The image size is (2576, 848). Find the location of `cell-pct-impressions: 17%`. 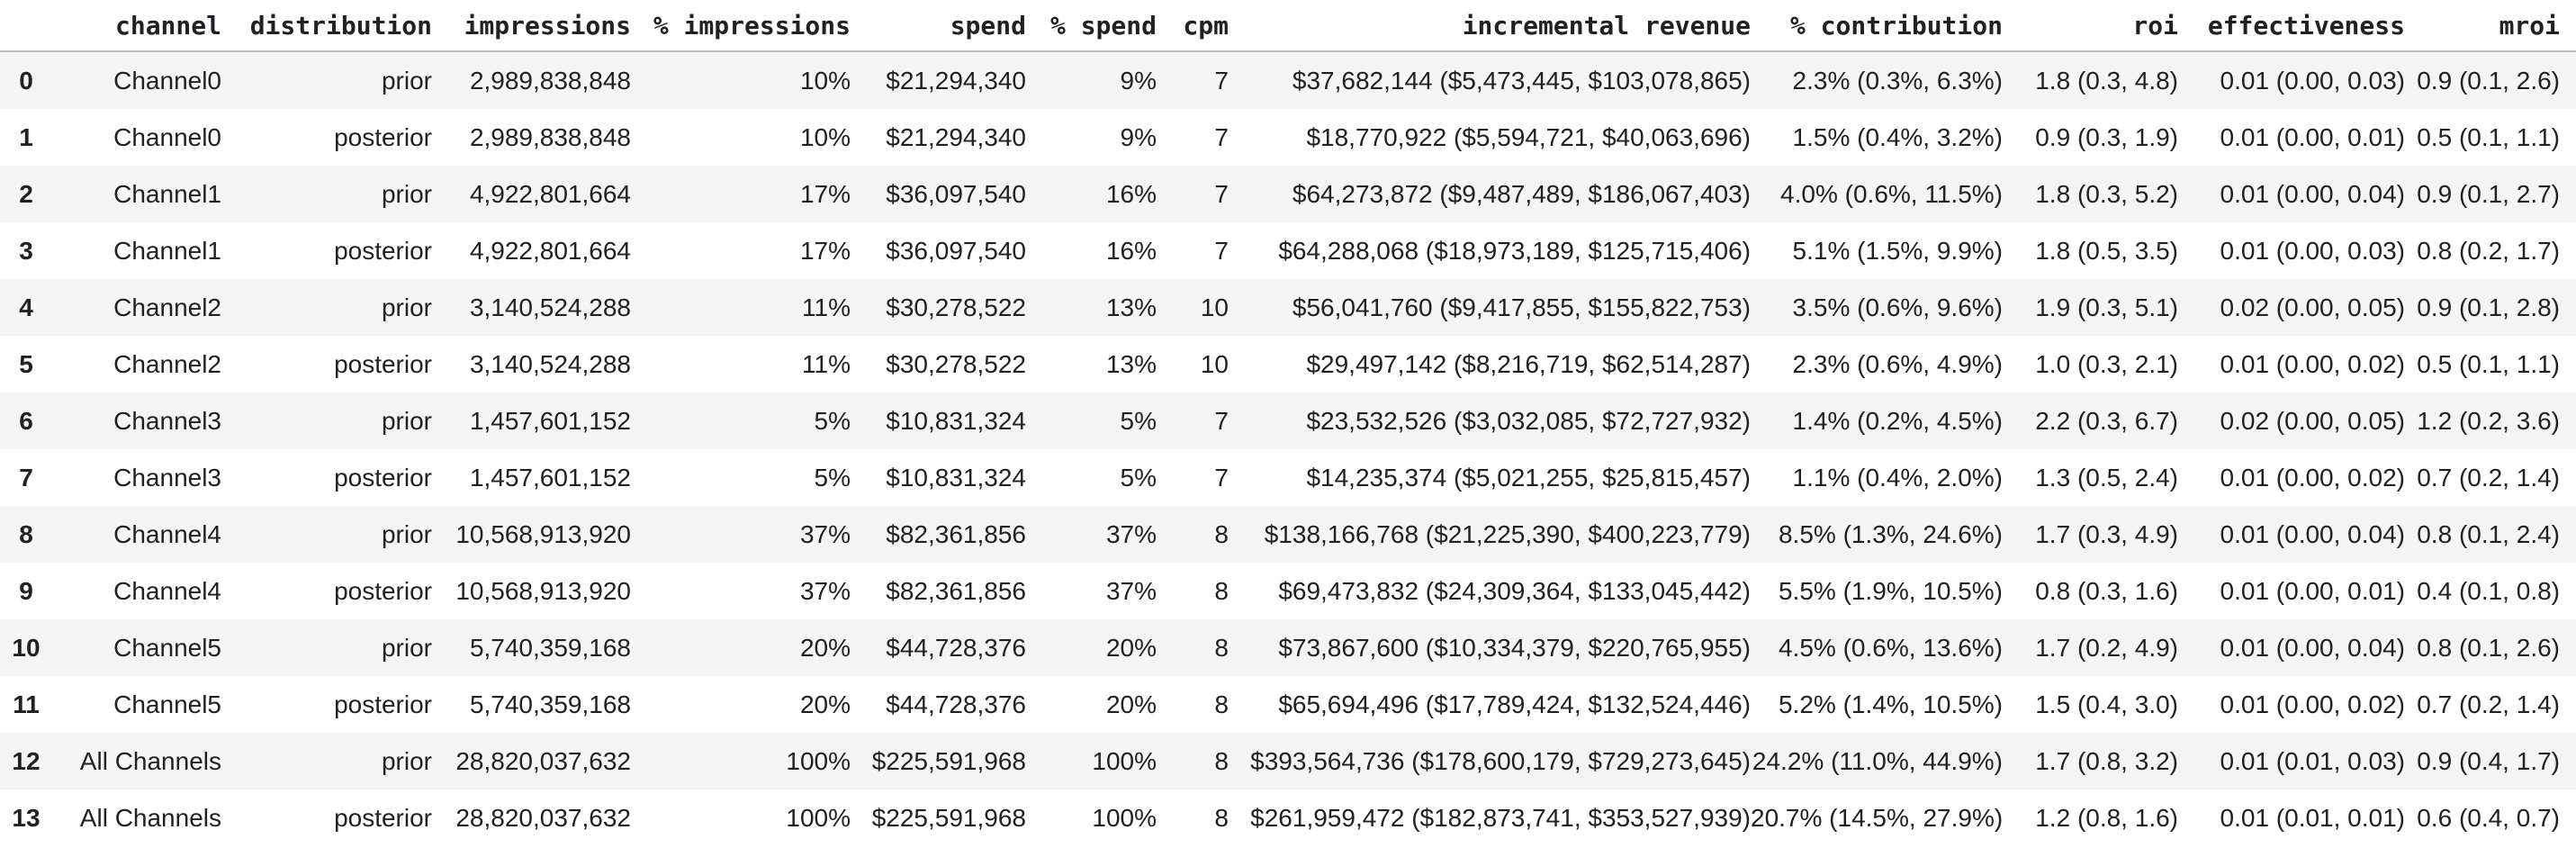

cell-pct-impressions: 17% is located at coordinates (825, 194).